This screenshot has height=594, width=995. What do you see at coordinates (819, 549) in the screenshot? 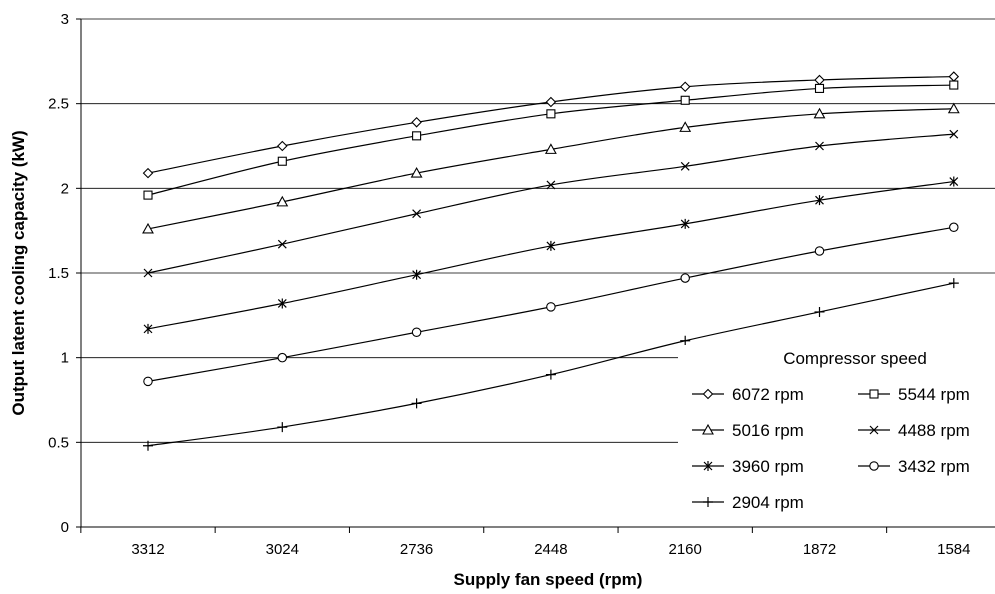
I see `x-tick-label: 1872` at bounding box center [819, 549].